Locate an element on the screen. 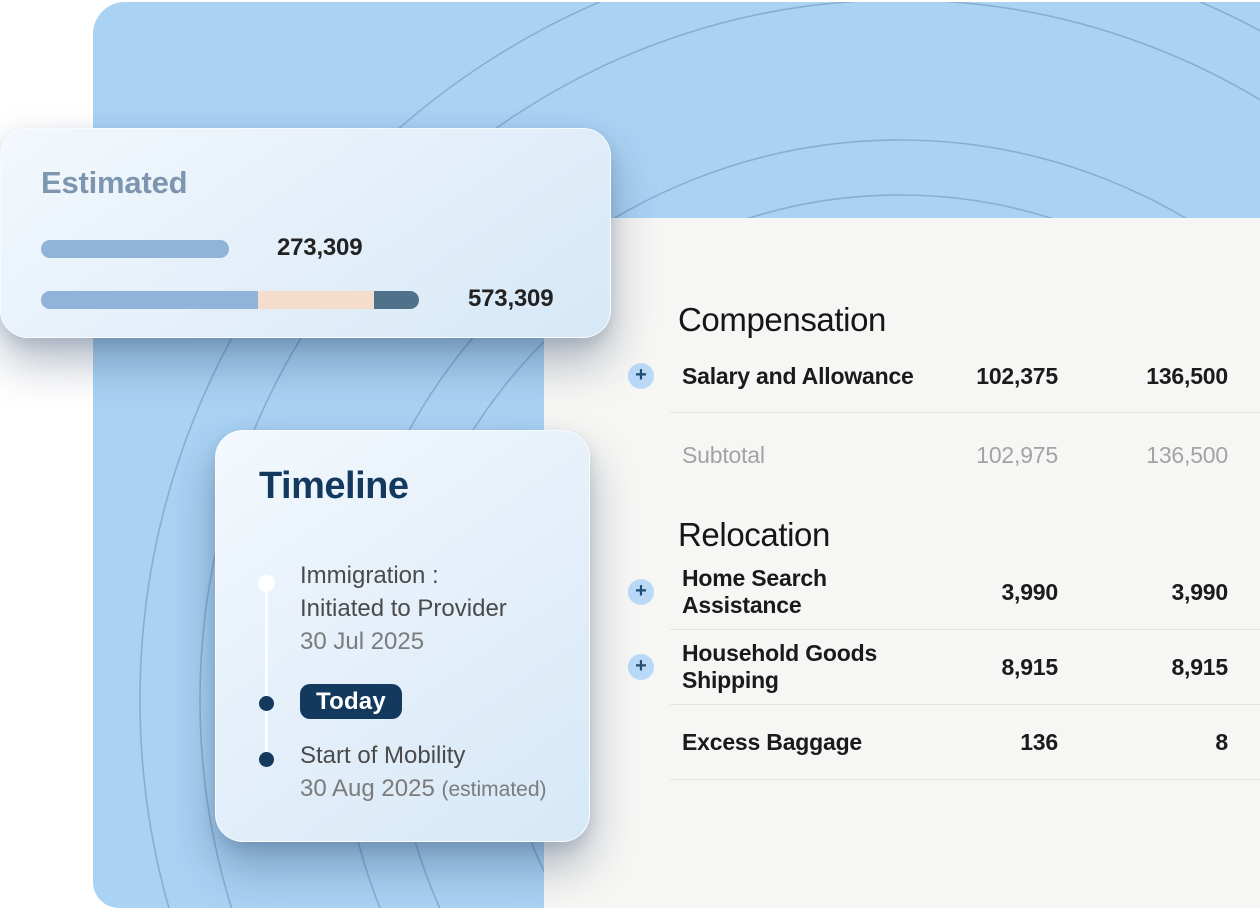 The width and height of the screenshot is (1260, 908). cost-row-label: Household Goods Shipping is located at coordinates (780, 666).